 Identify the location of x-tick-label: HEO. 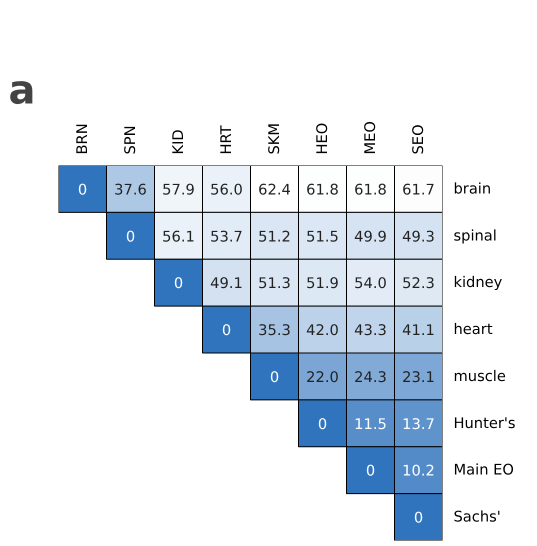
(322, 138).